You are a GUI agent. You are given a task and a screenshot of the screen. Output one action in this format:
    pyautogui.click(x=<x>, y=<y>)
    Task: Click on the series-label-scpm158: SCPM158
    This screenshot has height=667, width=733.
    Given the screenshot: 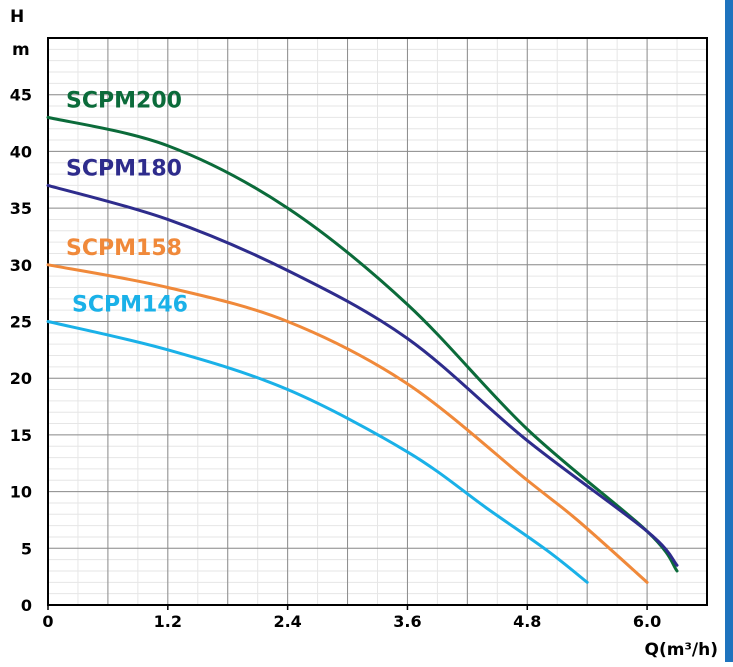 What is the action you would take?
    pyautogui.click(x=124, y=248)
    